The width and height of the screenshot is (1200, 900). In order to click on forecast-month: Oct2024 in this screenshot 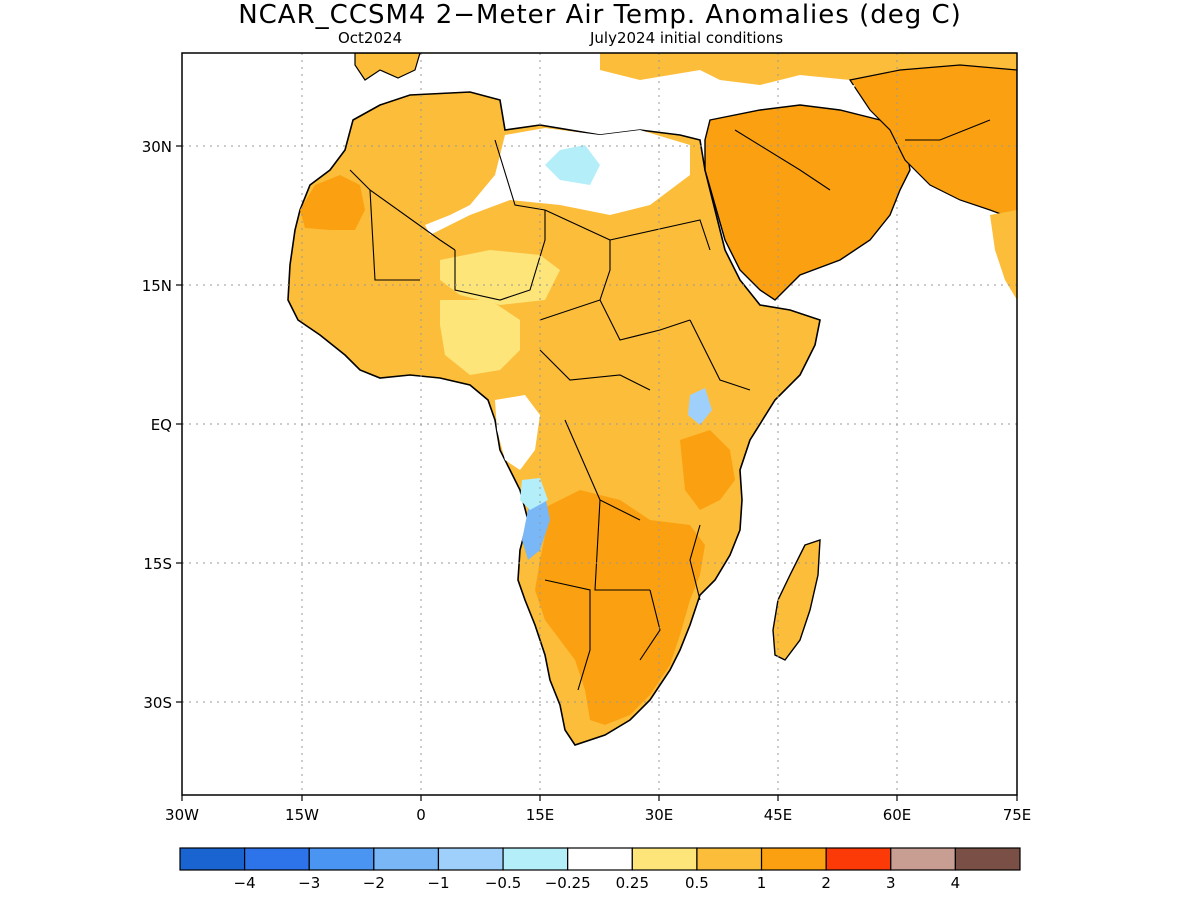, I will do `click(370, 38)`.